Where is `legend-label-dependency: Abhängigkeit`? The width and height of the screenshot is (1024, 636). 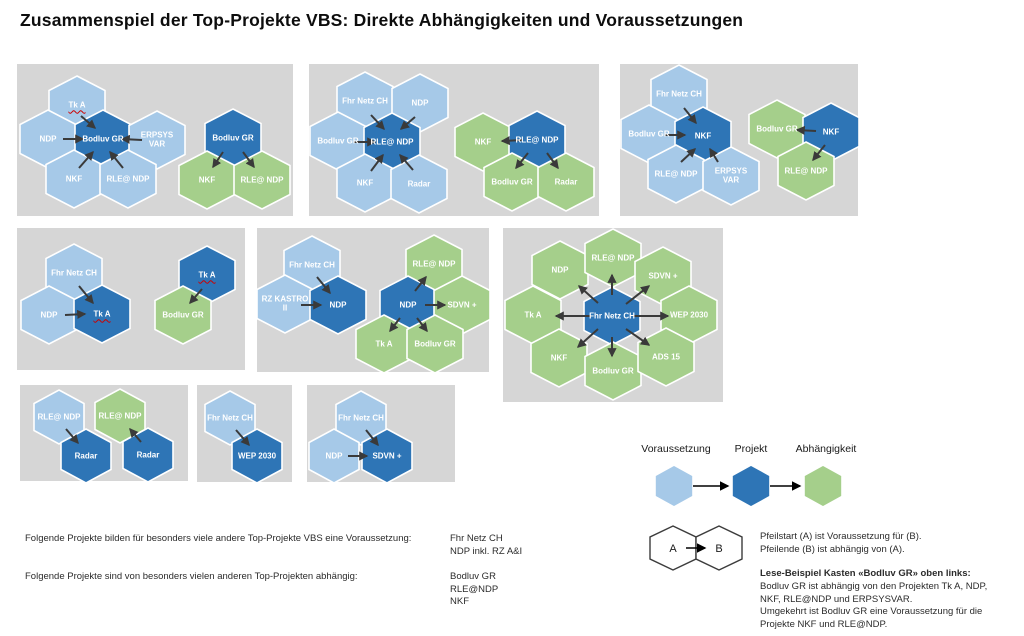 legend-label-dependency: Abhängigkeit is located at coordinates (826, 449).